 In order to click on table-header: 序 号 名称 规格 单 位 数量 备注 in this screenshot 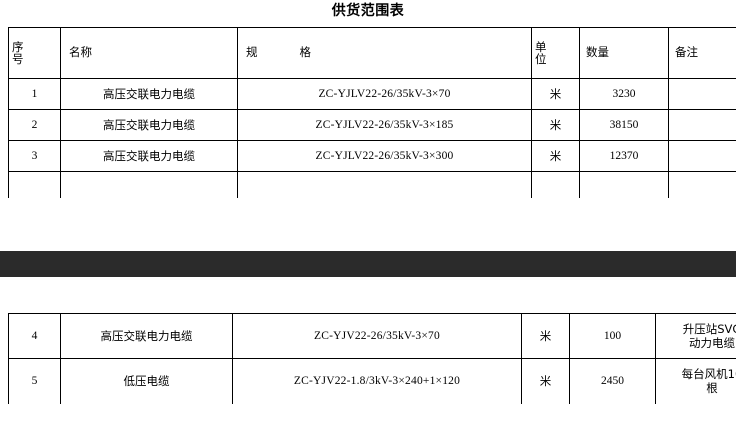, I will do `click(372, 53)`.